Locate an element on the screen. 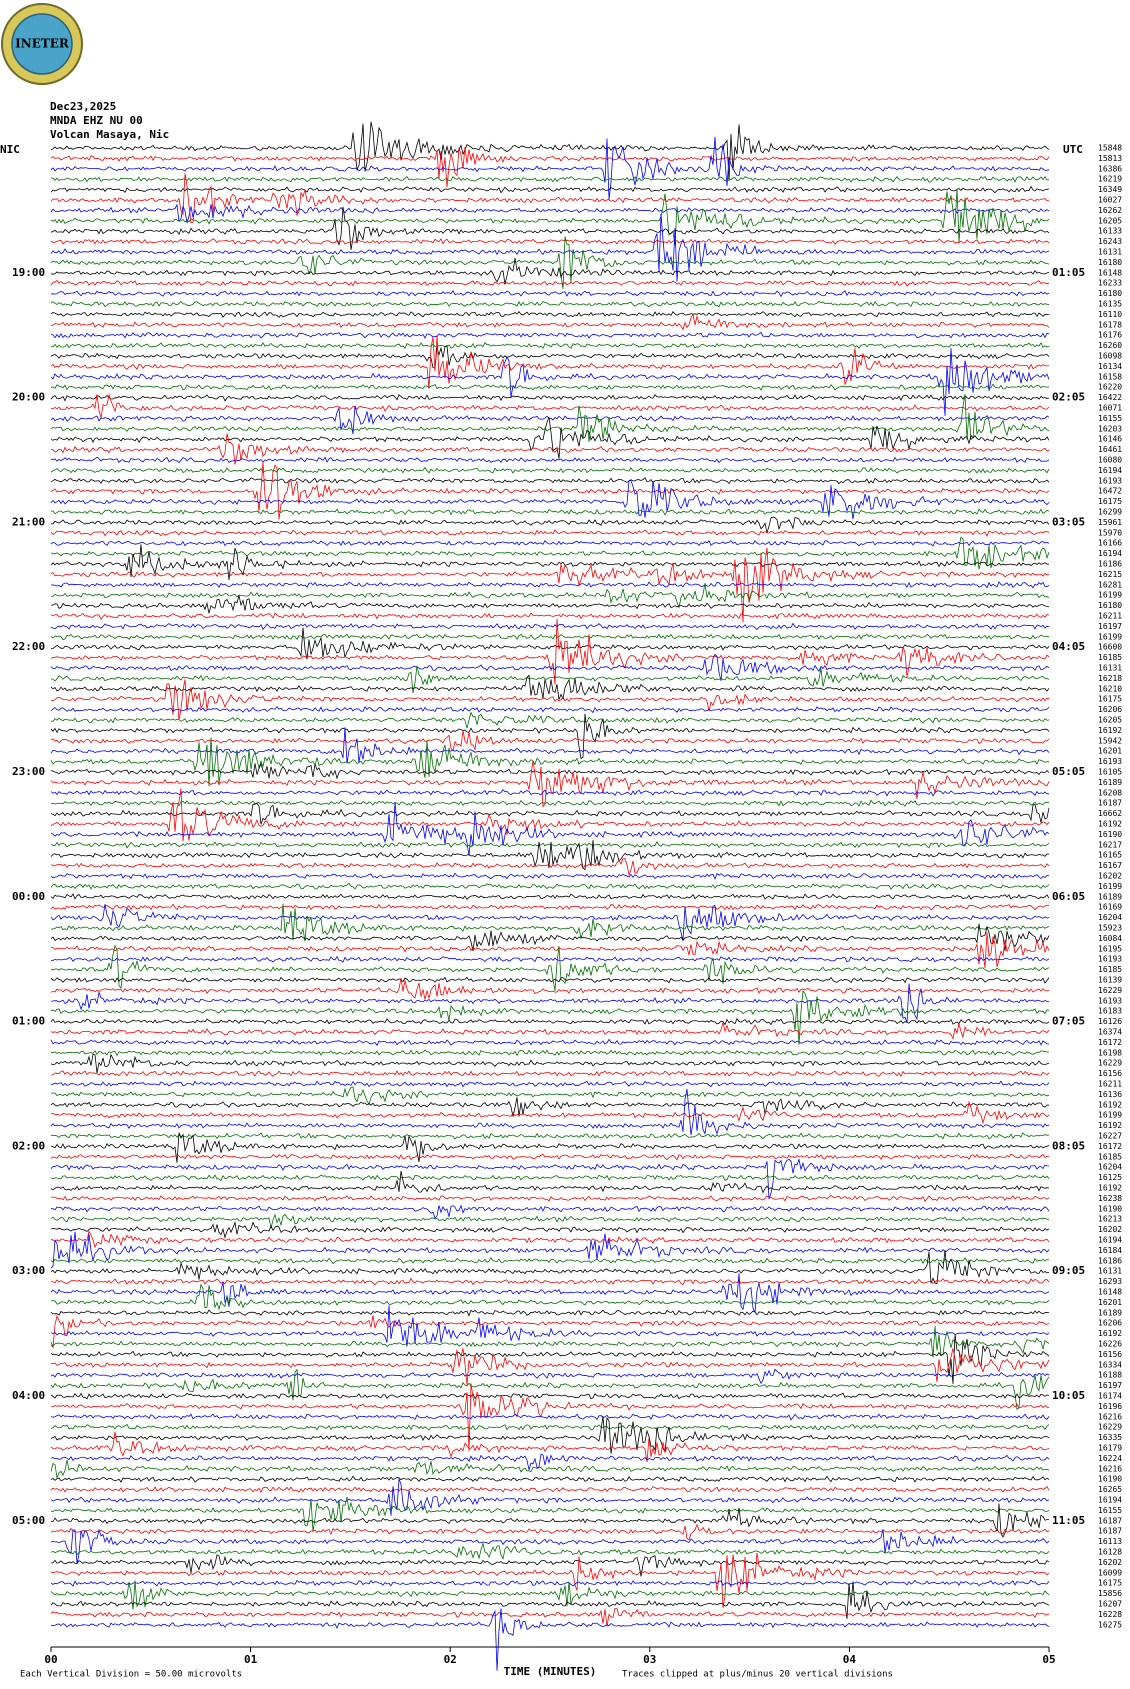  trace-value: 16169 is located at coordinates (1110, 907).